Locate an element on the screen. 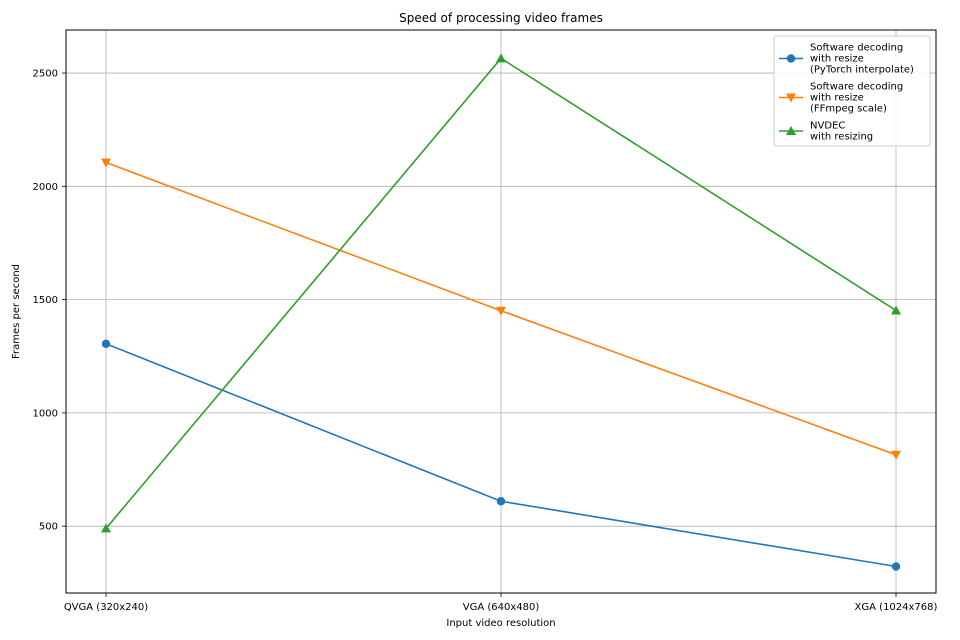 This screenshot has height=640, width=960. legend-label-line: (FFmpeg scale) is located at coordinates (848, 109).